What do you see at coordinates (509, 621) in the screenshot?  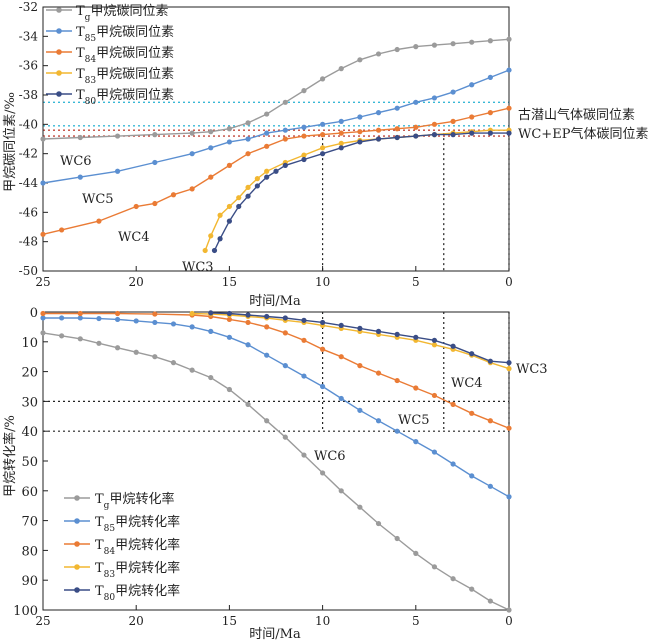 I see `conversion-x-tick-label: 0` at bounding box center [509, 621].